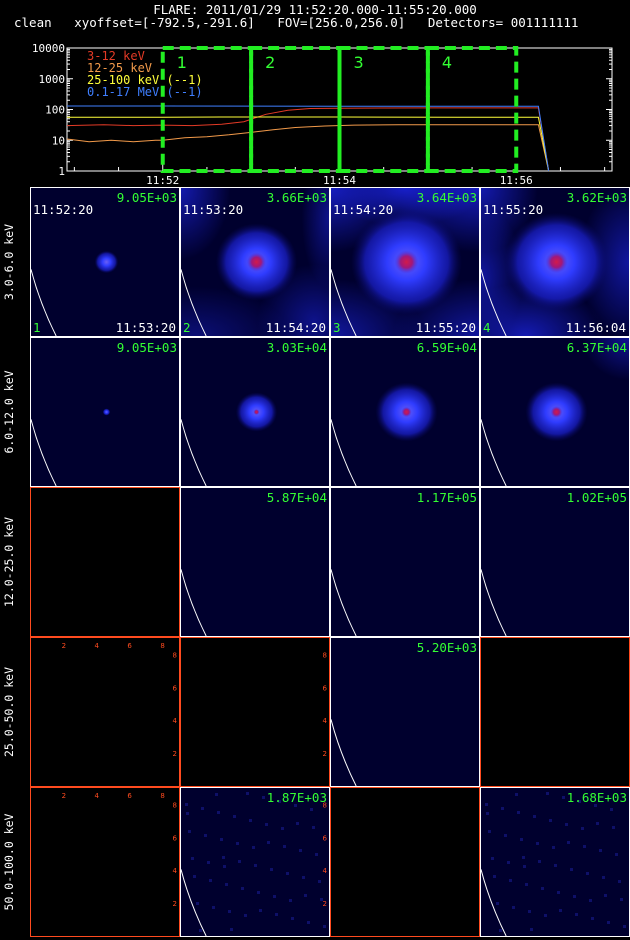  What do you see at coordinates (119, 68) in the screenshot?
I see `legend-entry: 12-25 keV` at bounding box center [119, 68].